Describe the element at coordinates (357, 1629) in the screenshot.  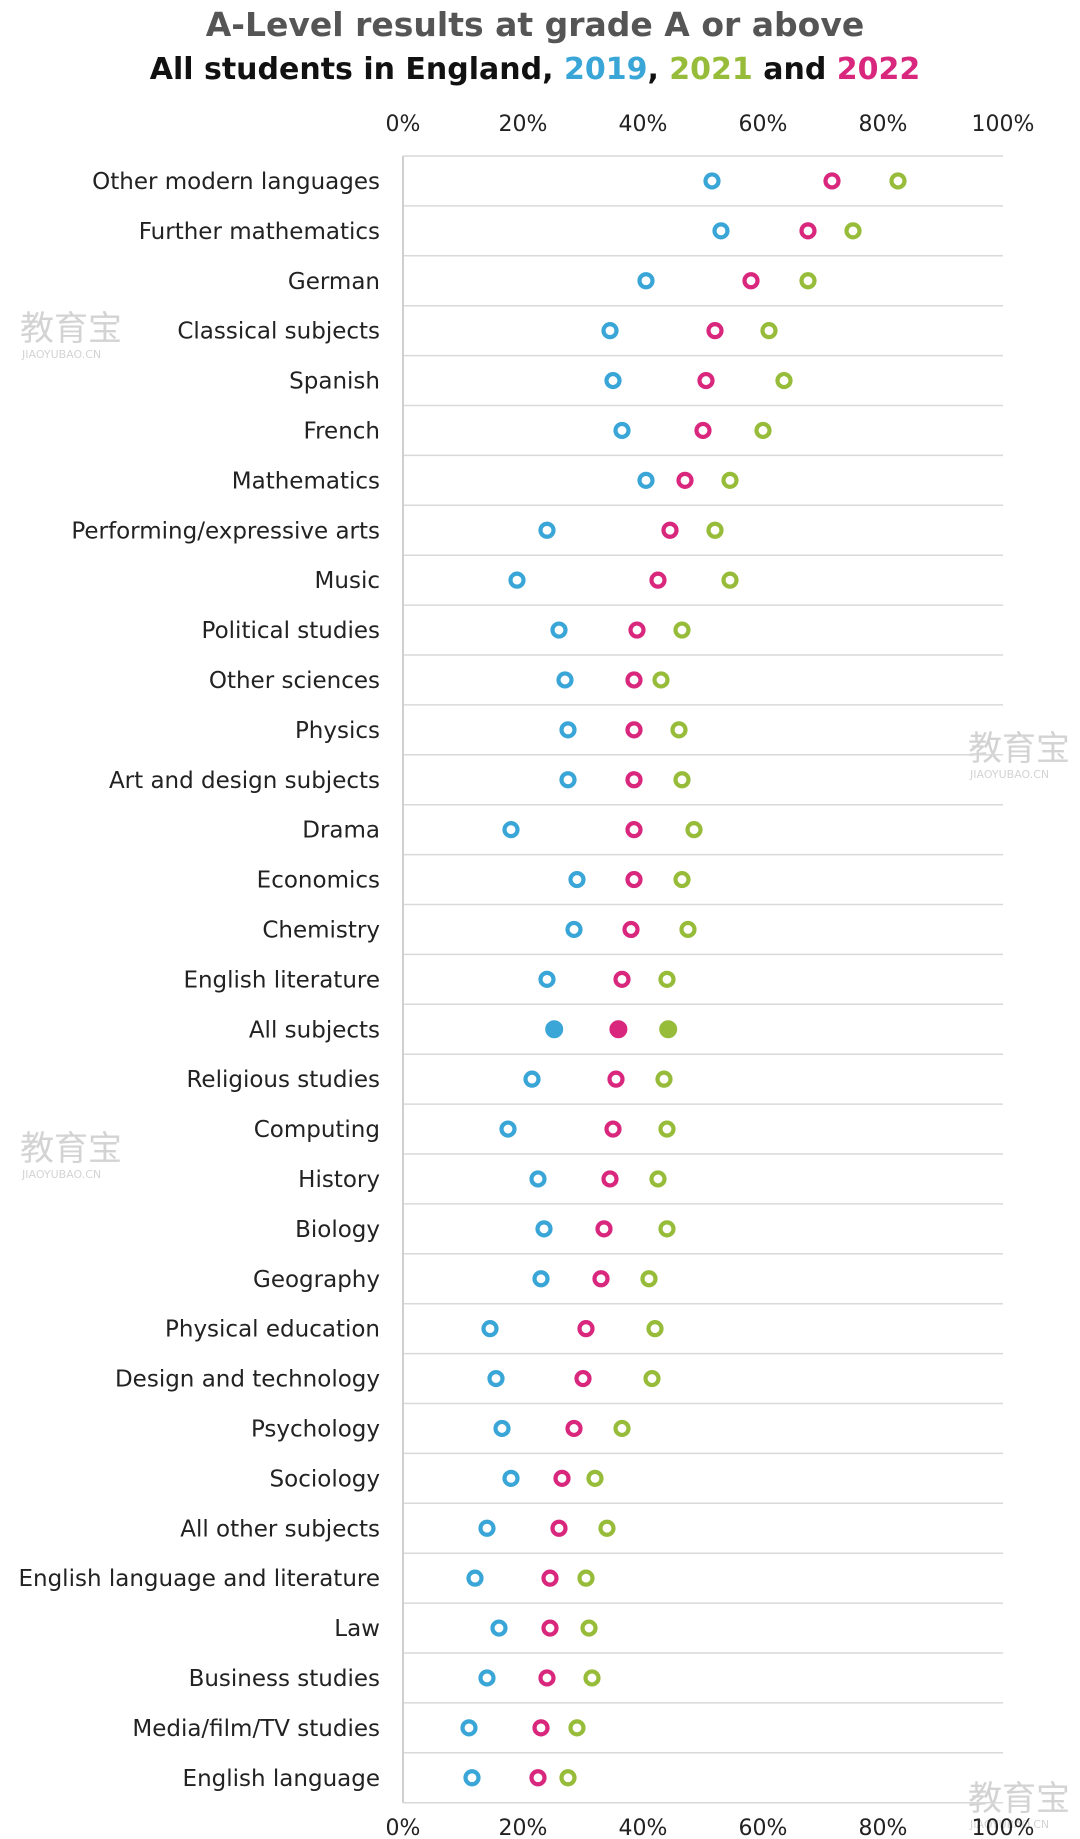
I see `category-label: Law` at that location.